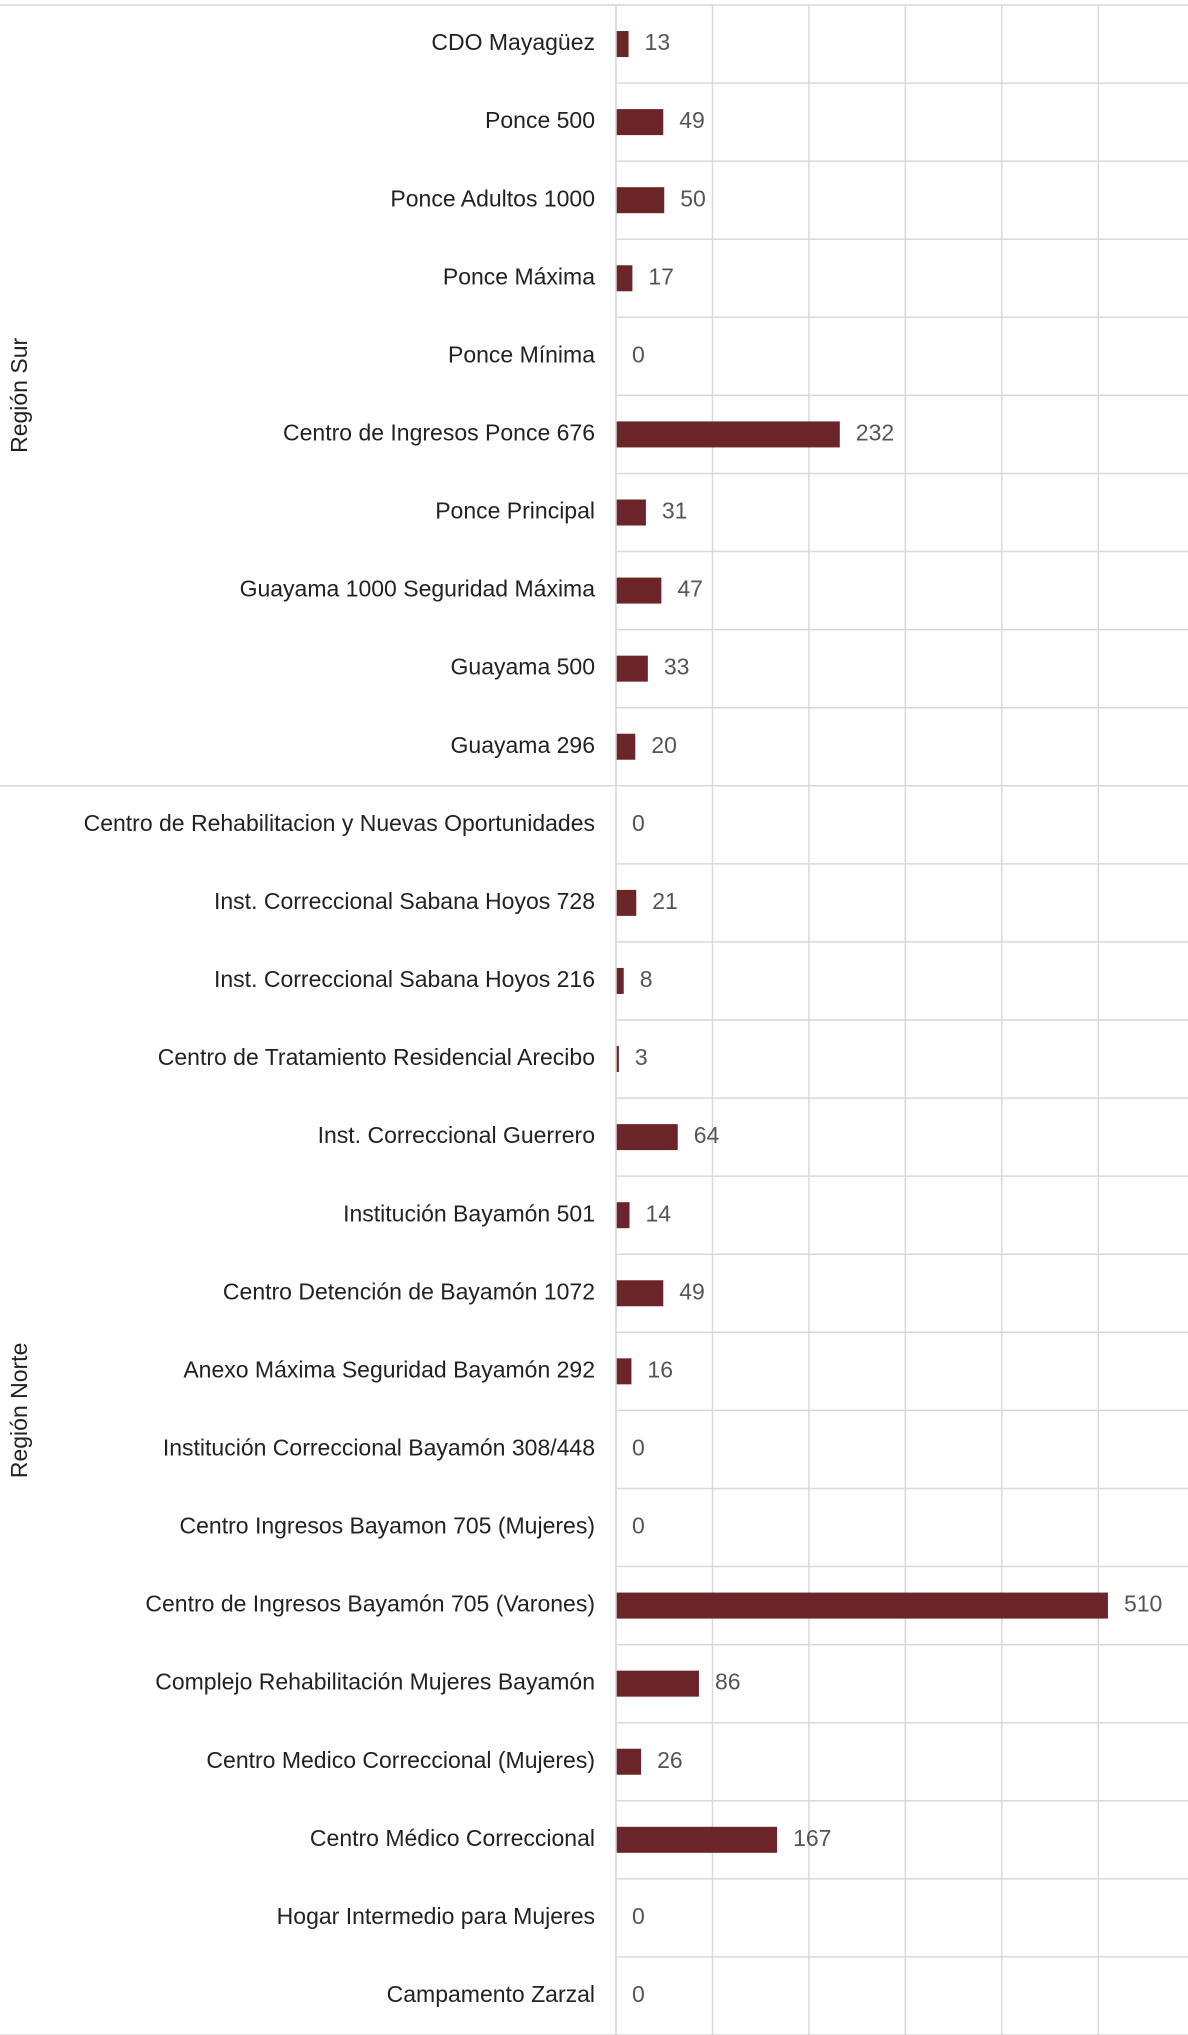 This screenshot has width=1188, height=2035. I want to click on category-label: Ponce Principal, so click(515, 511).